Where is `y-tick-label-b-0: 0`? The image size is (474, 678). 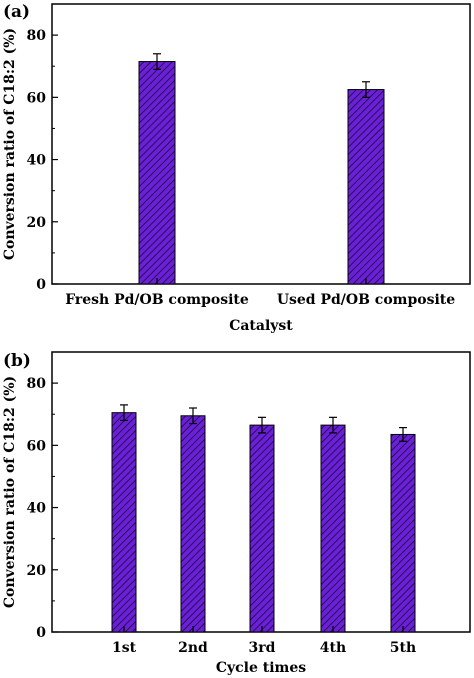 y-tick-label-b-0: 0 is located at coordinates (41, 633).